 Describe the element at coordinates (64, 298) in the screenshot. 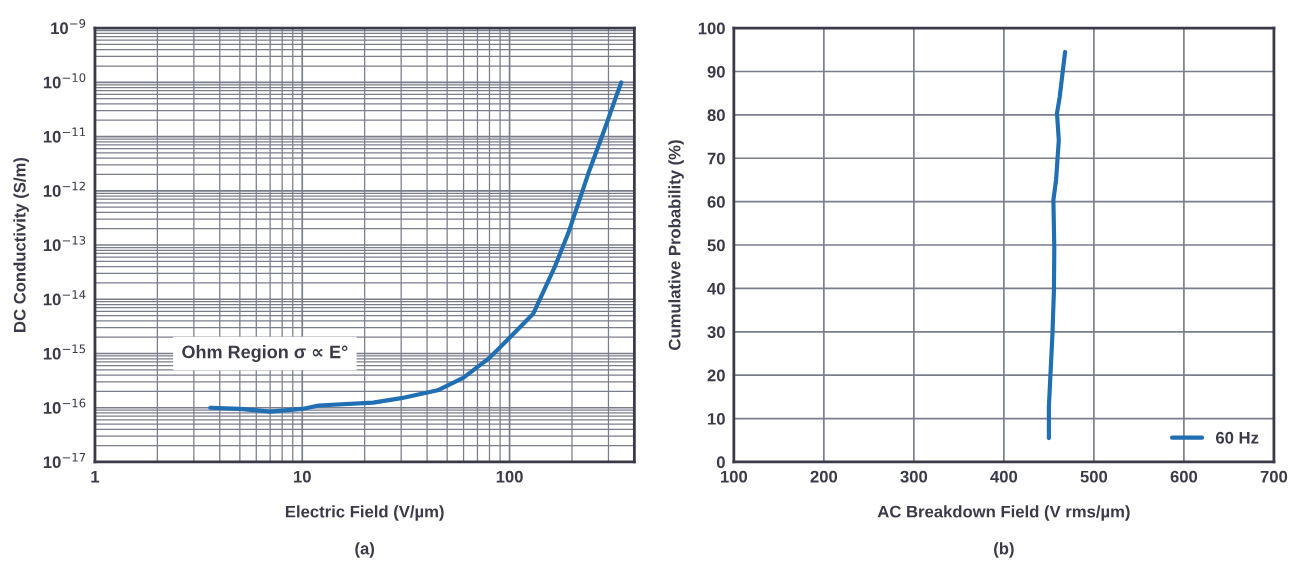

I see `y-tick-label: 10$^{−14}$` at that location.